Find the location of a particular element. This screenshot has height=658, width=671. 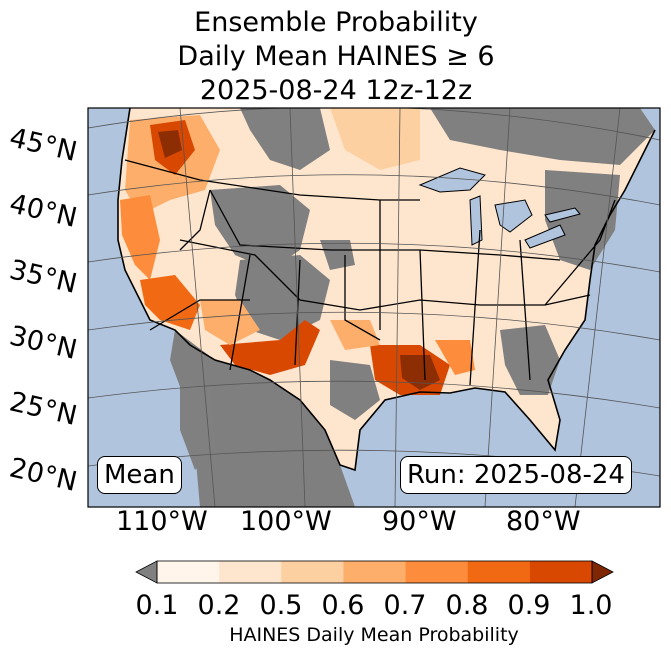

colorbar-tick: 0.5 is located at coordinates (281, 605).